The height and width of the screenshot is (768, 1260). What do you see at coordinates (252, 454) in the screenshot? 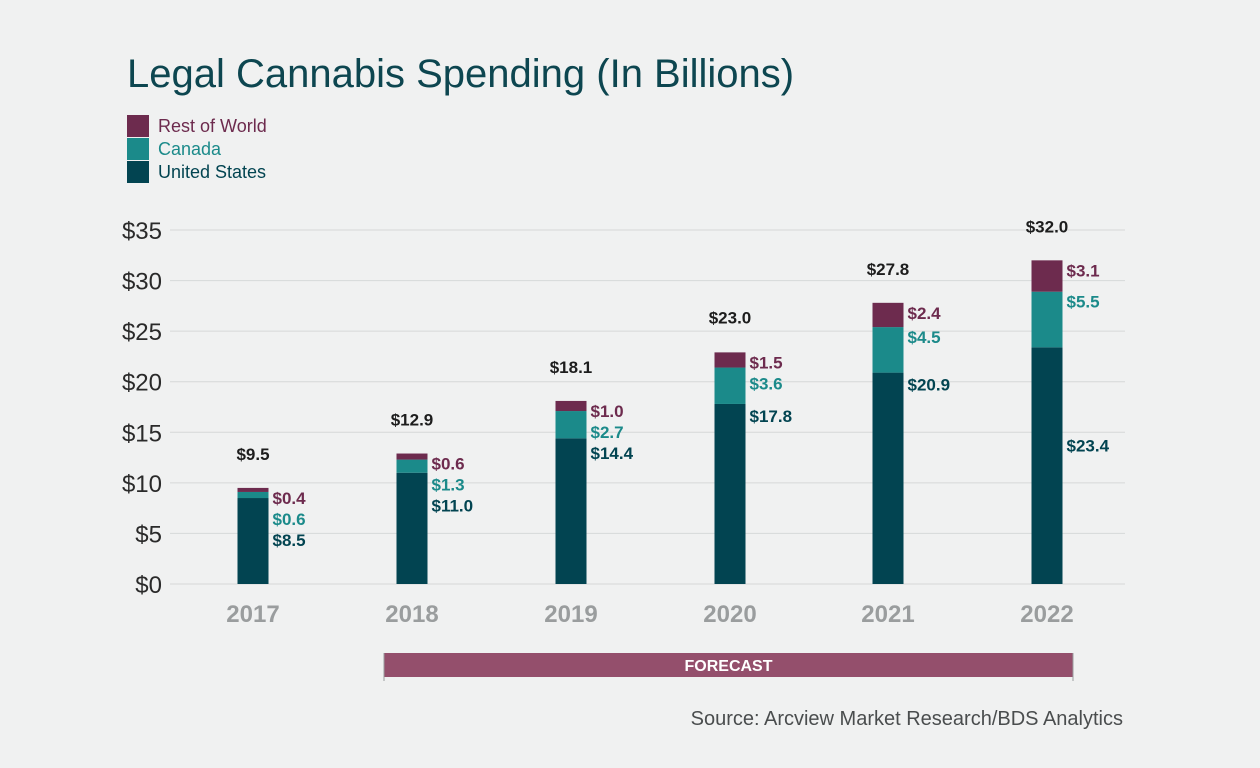
I see `total-label: $9.5` at bounding box center [252, 454].